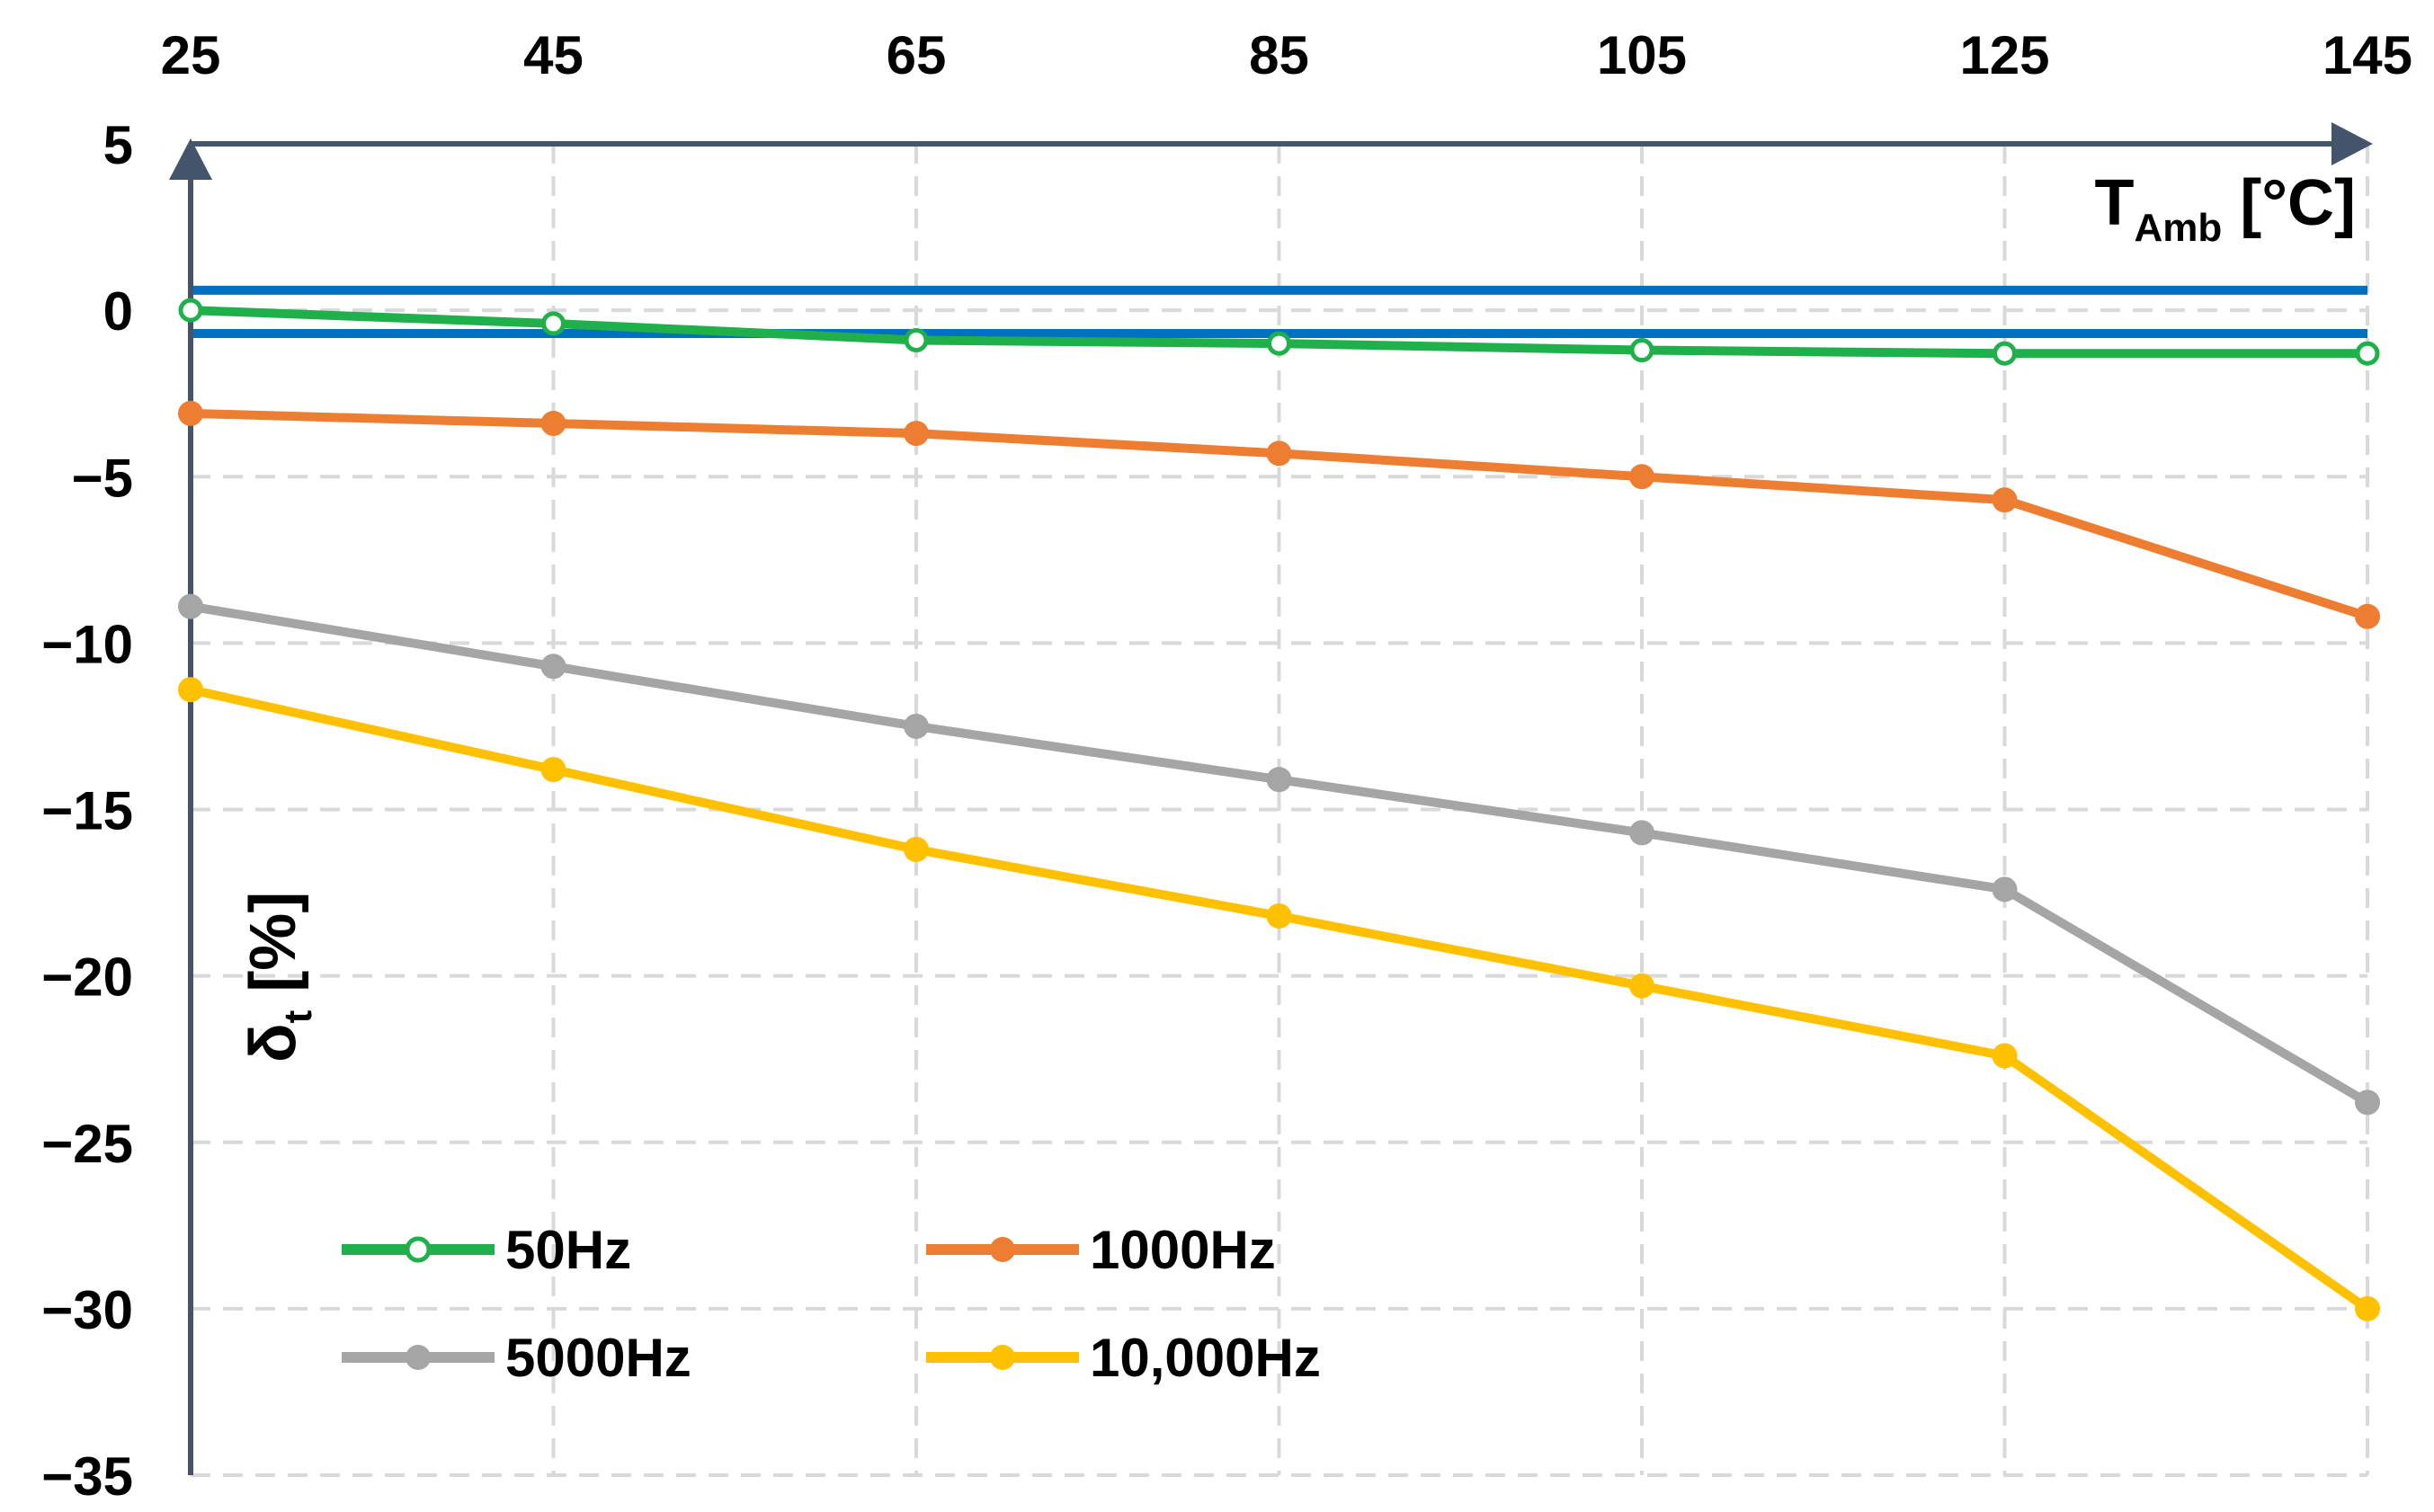  I want to click on x-axis-title-unit: [°C], so click(2289, 203).